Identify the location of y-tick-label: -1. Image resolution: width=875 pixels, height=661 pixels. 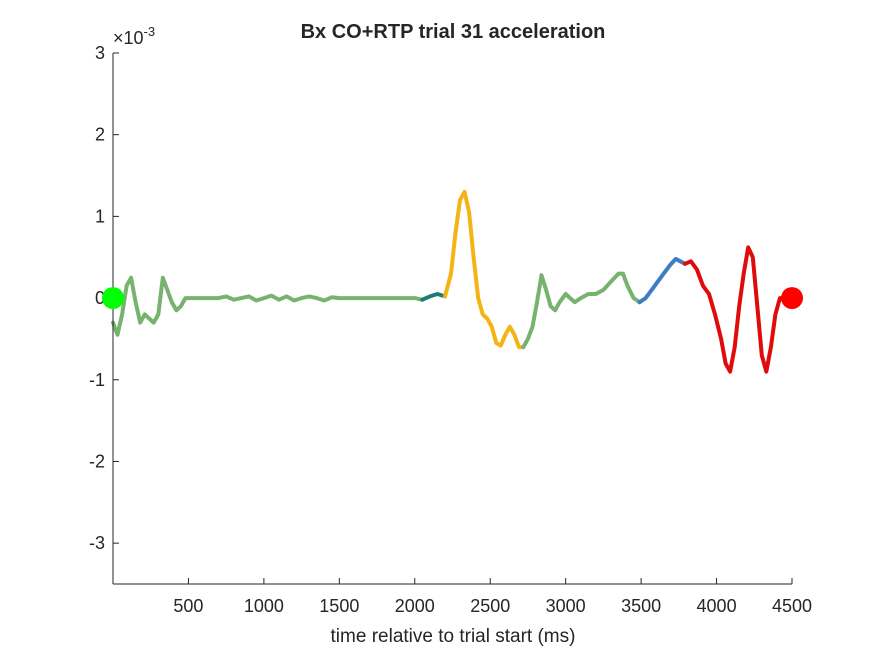
(97, 380).